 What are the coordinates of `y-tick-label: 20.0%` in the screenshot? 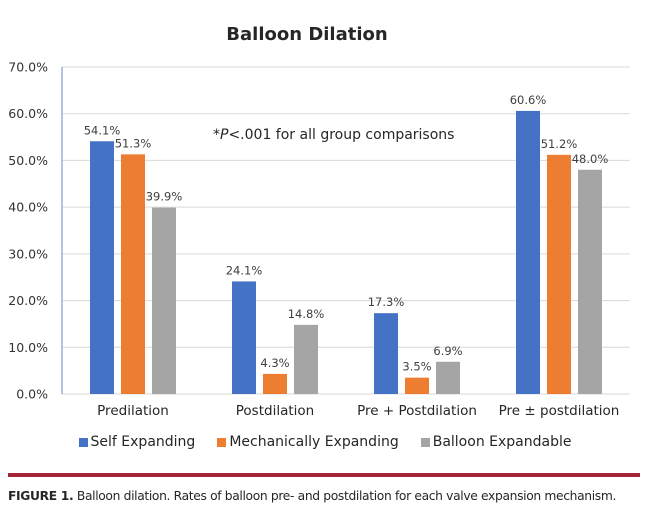 It's located at (28, 300).